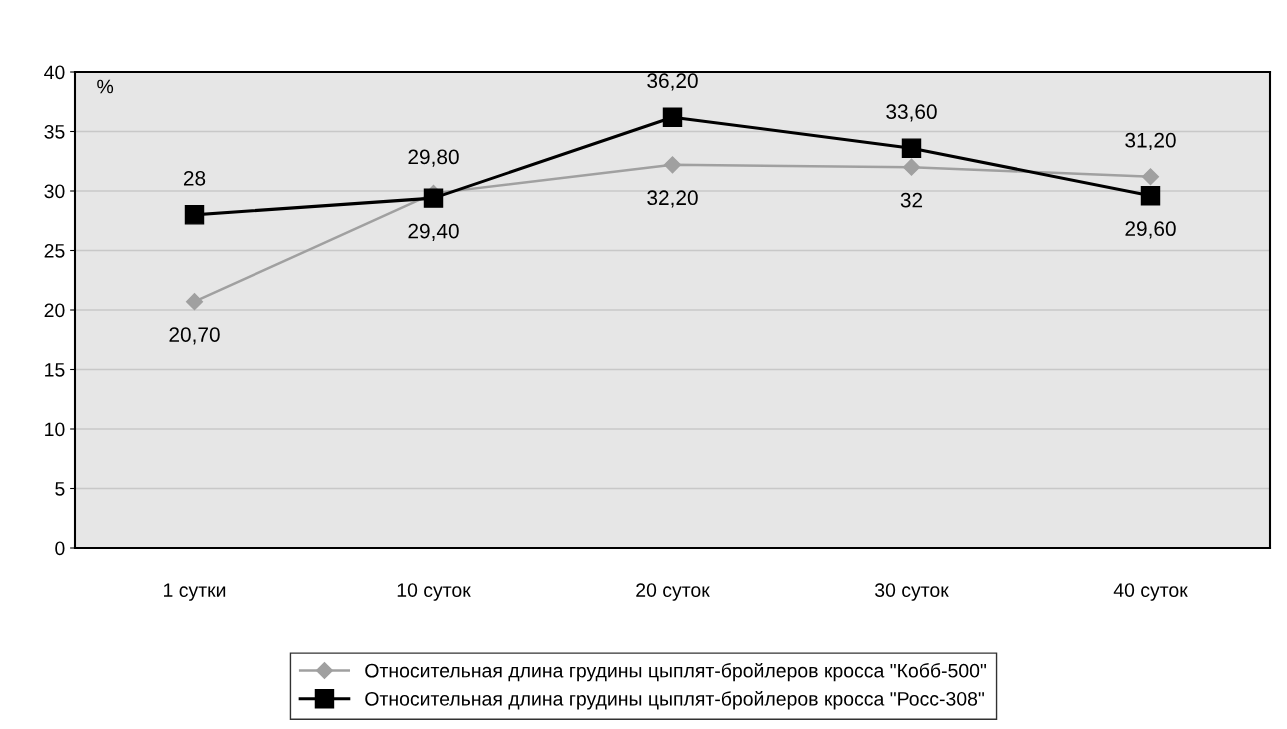  What do you see at coordinates (672, 199) in the screenshot?
I see `data-label: 32,20` at bounding box center [672, 199].